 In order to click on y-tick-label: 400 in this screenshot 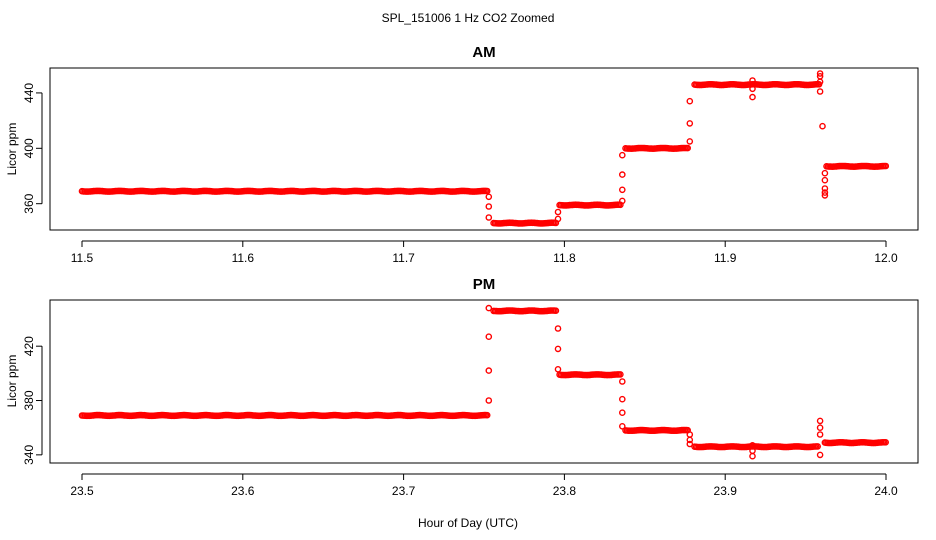, I will do `click(29, 148)`.